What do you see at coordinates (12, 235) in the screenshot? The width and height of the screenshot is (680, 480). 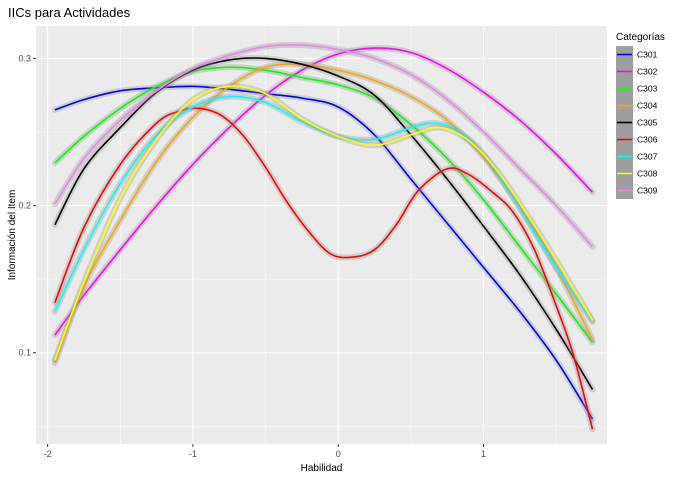 I see `y-axis-title: Información del Item` at bounding box center [12, 235].